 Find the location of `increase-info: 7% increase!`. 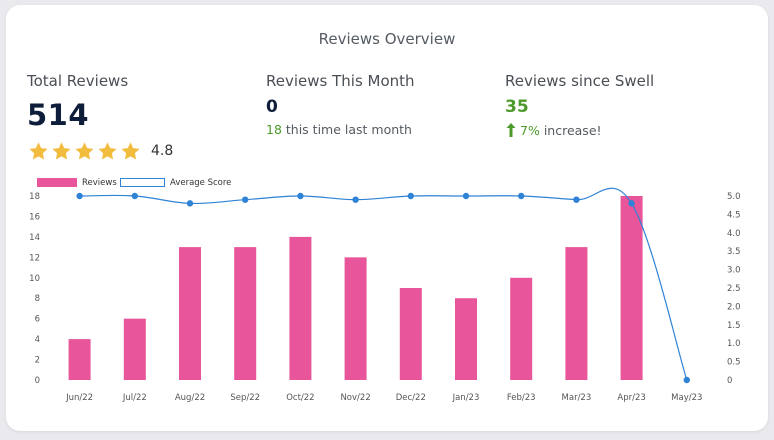

increase-info: 7% increase! is located at coordinates (553, 130).